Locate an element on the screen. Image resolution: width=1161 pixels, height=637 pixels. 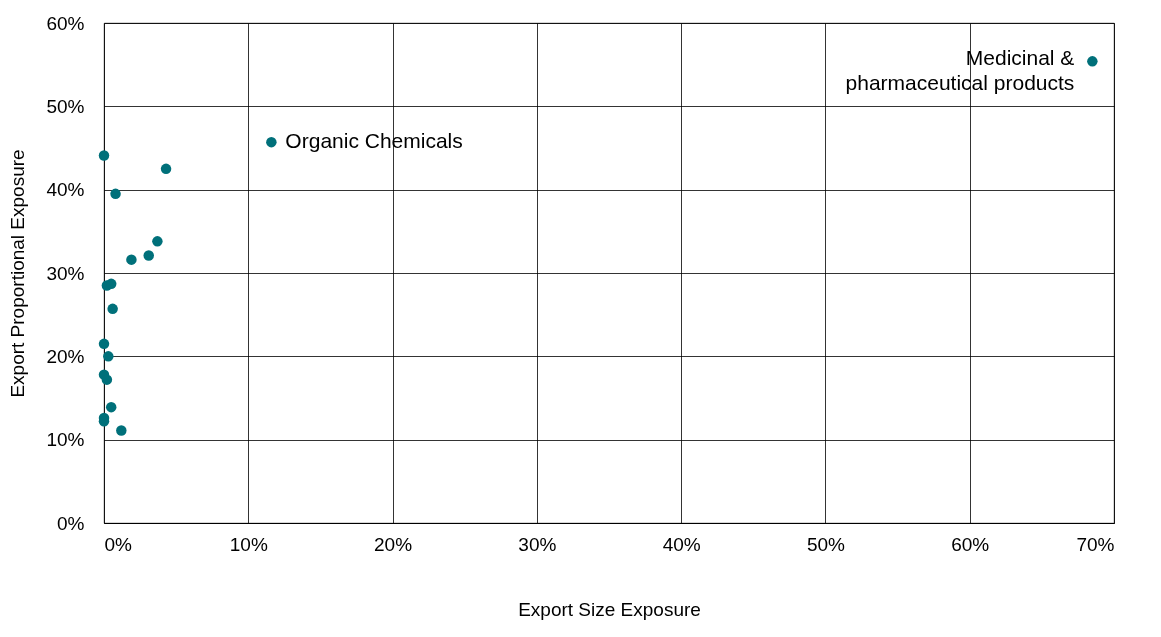
y-tick-label: 40% is located at coordinates (65, 190).